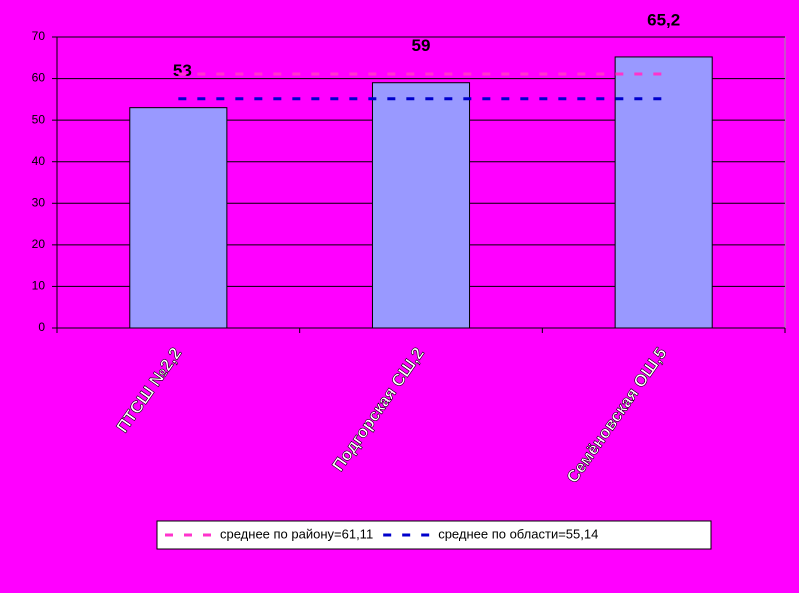  I want to click on y-tick-label: 20, so click(39, 244).